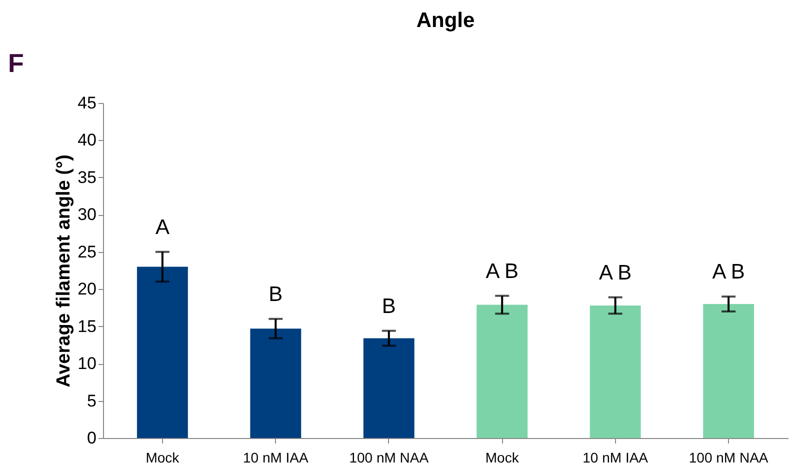  I want to click on y-tick-label: 25, so click(87, 252).